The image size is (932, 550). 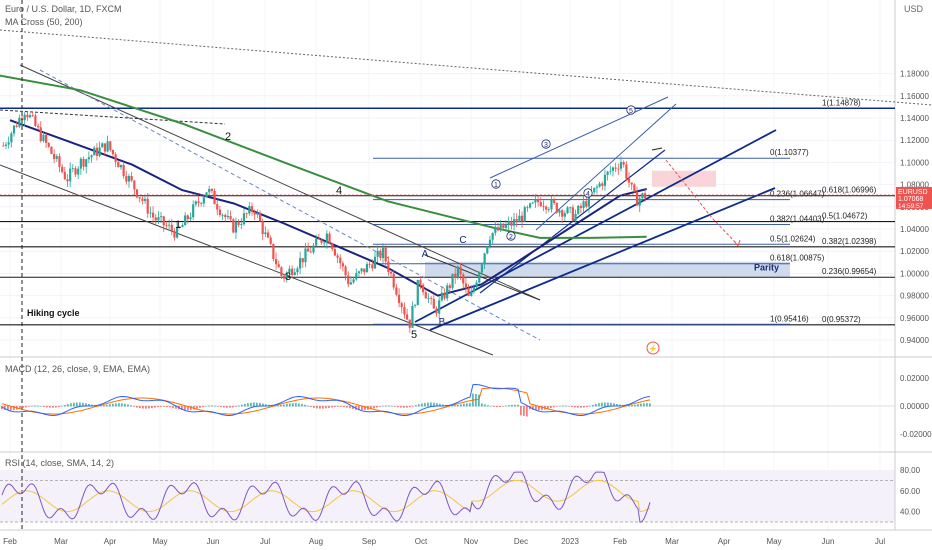 I want to click on last-price-countdown: 14:59:57, so click(x=911, y=206).